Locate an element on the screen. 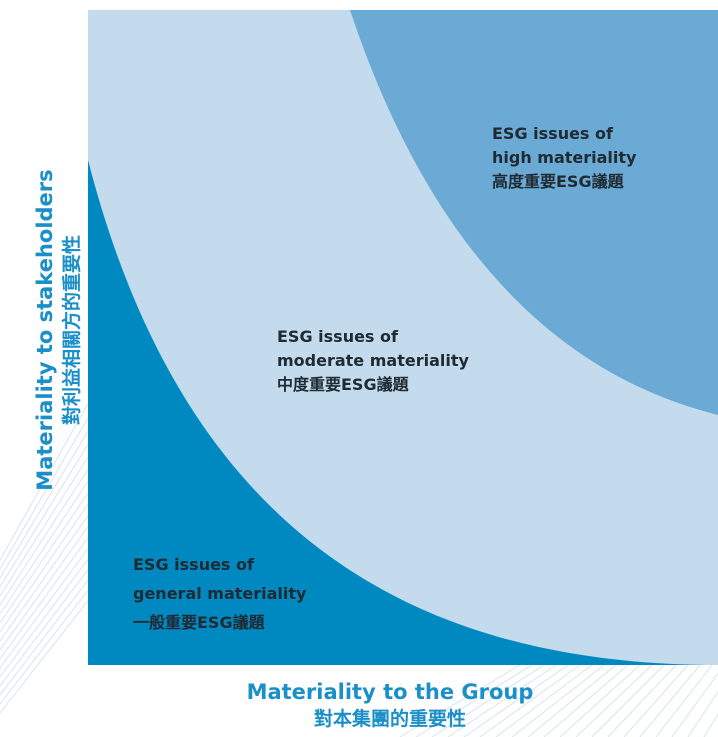 This screenshot has width=718, height=737. high-label-line2: high materiality is located at coordinates (564, 157).